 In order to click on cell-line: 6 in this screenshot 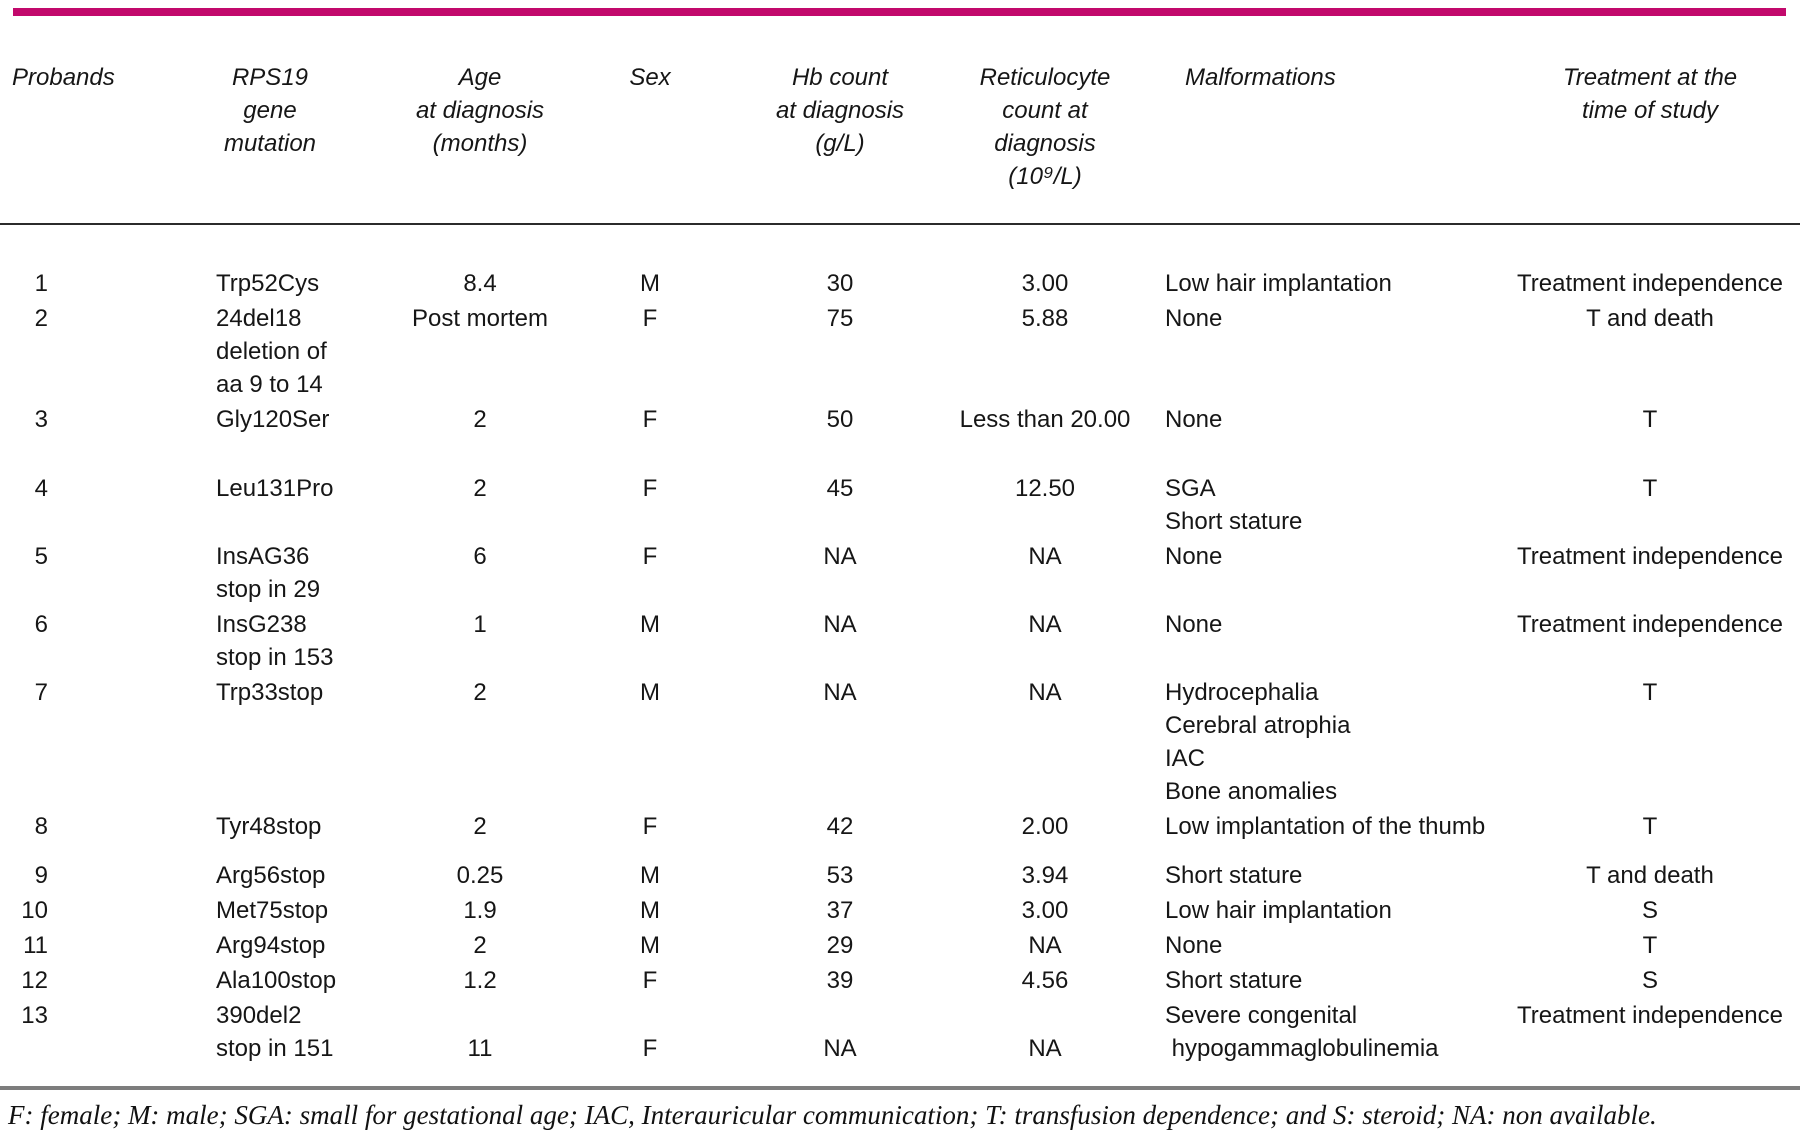, I will do `click(480, 556)`.